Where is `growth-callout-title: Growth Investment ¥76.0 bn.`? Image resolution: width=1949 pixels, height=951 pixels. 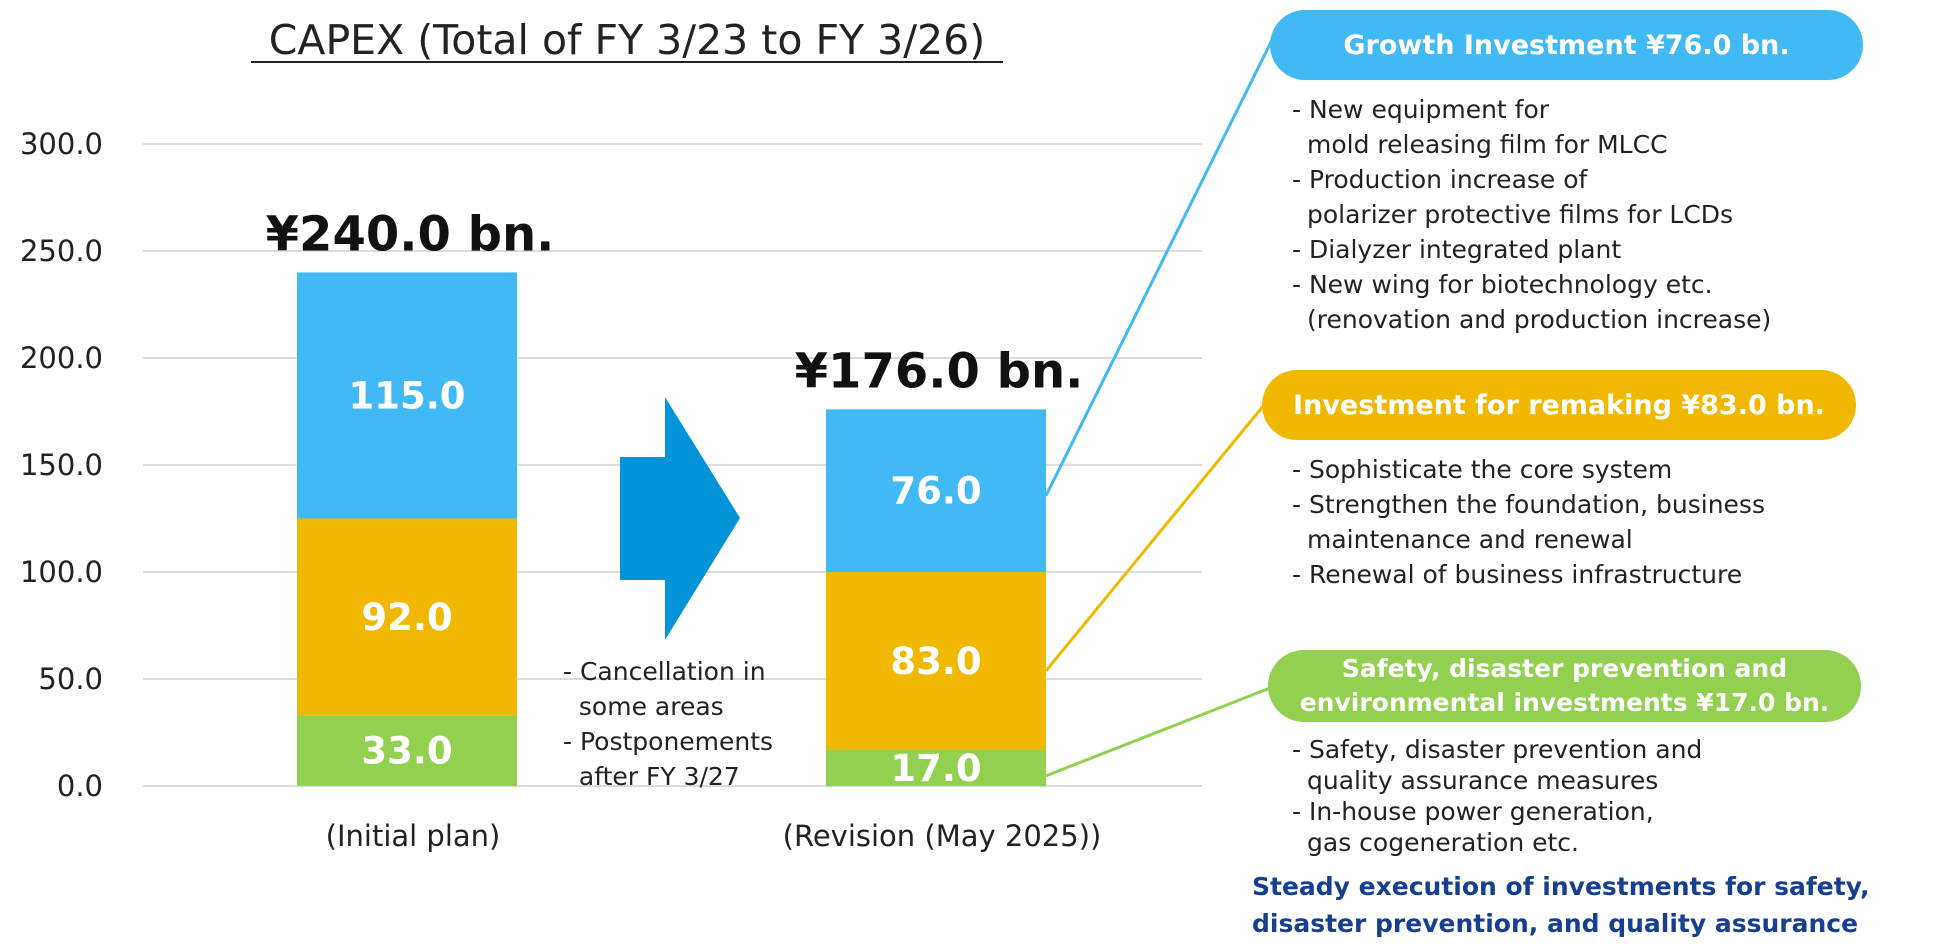
growth-callout-title: Growth Investment ¥76.0 bn. is located at coordinates (1566, 45).